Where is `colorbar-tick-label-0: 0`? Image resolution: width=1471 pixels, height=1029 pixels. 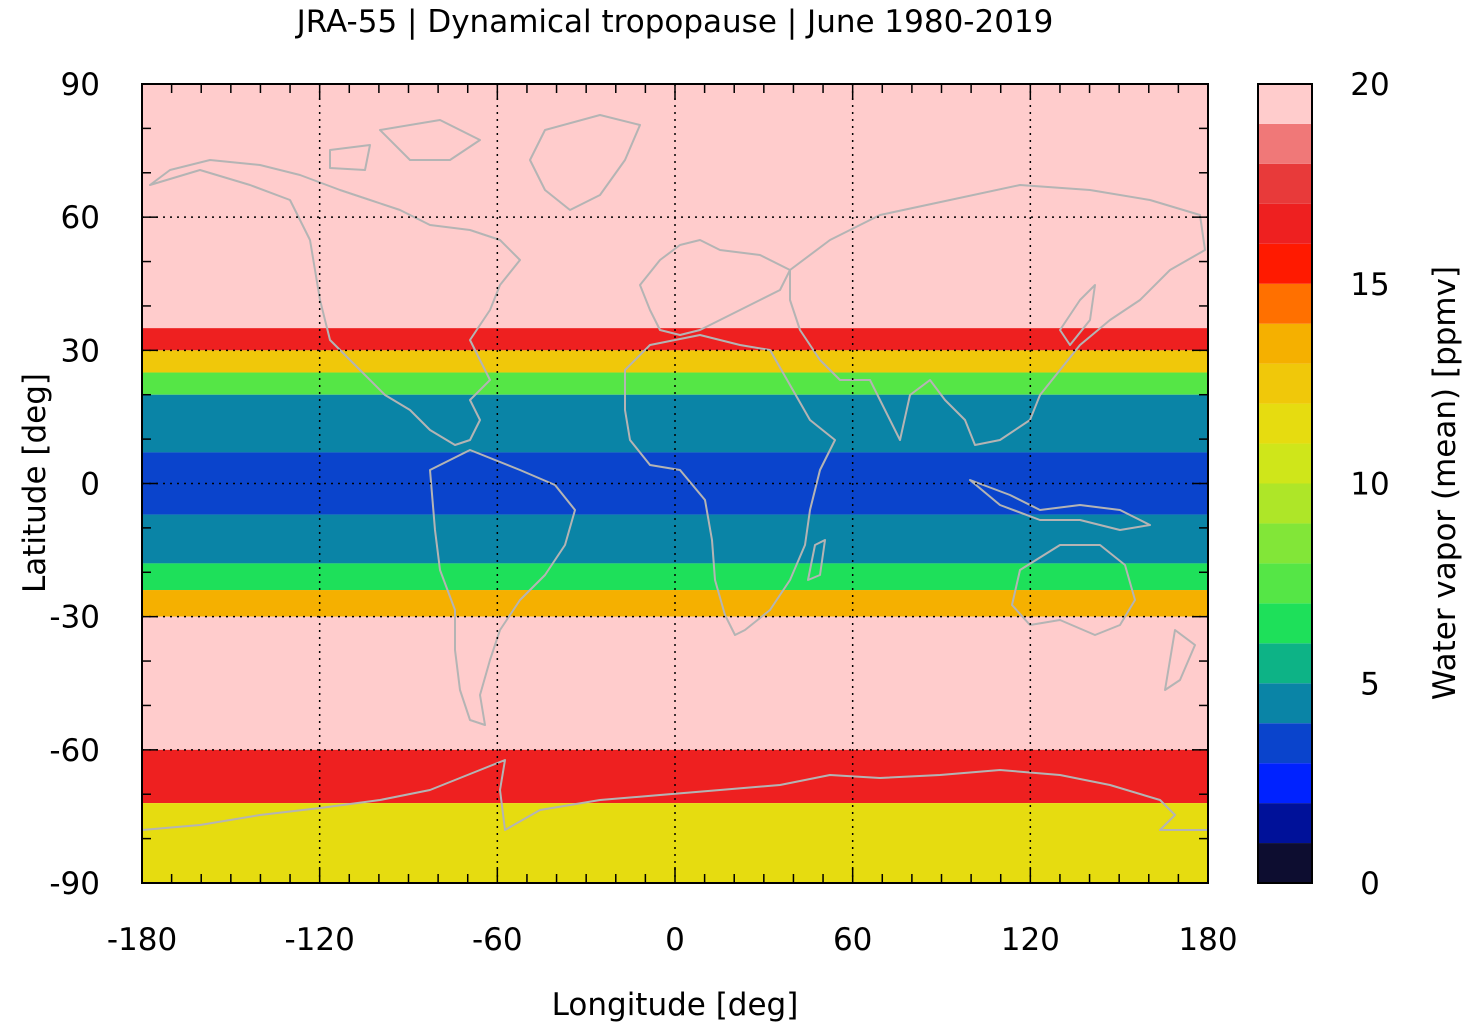 colorbar-tick-label-0: 0 is located at coordinates (1370, 884).